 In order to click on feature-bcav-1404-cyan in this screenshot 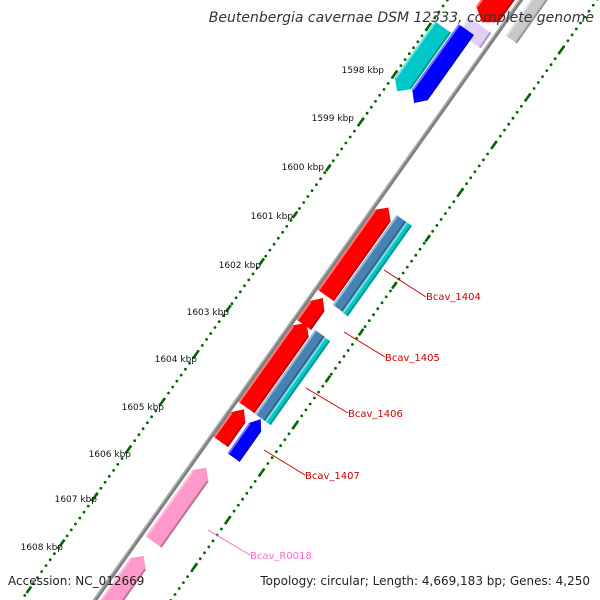, I will do `click(377, 269)`.